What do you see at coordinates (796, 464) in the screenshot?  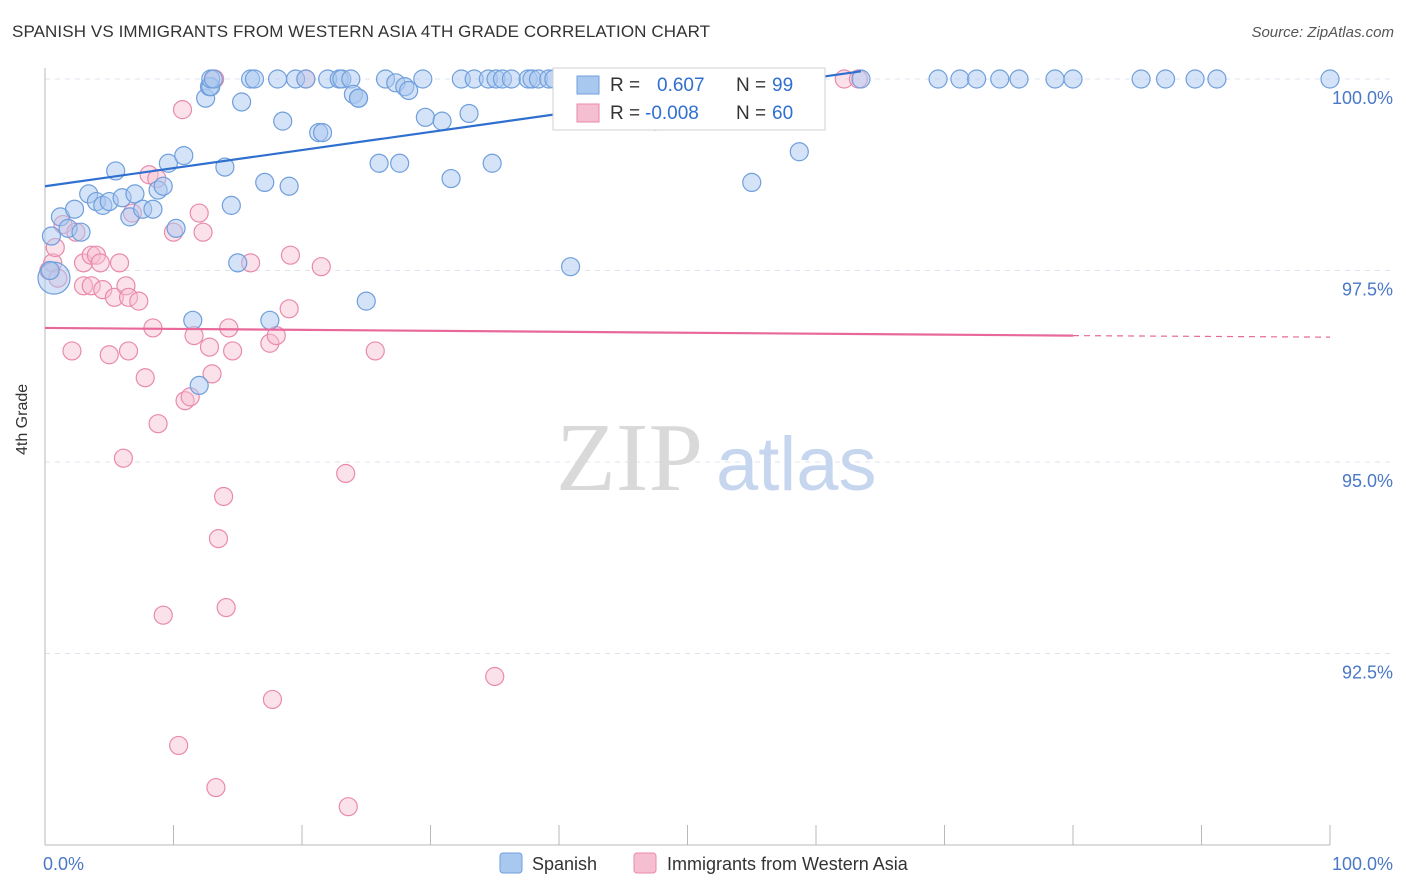 I see `watermark-atlas: atlas` at bounding box center [796, 464].